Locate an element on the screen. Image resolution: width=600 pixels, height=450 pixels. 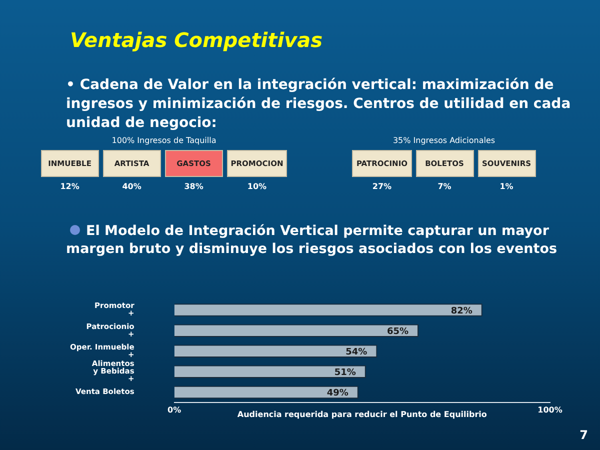
text: 38% is located at coordinates (194, 186).